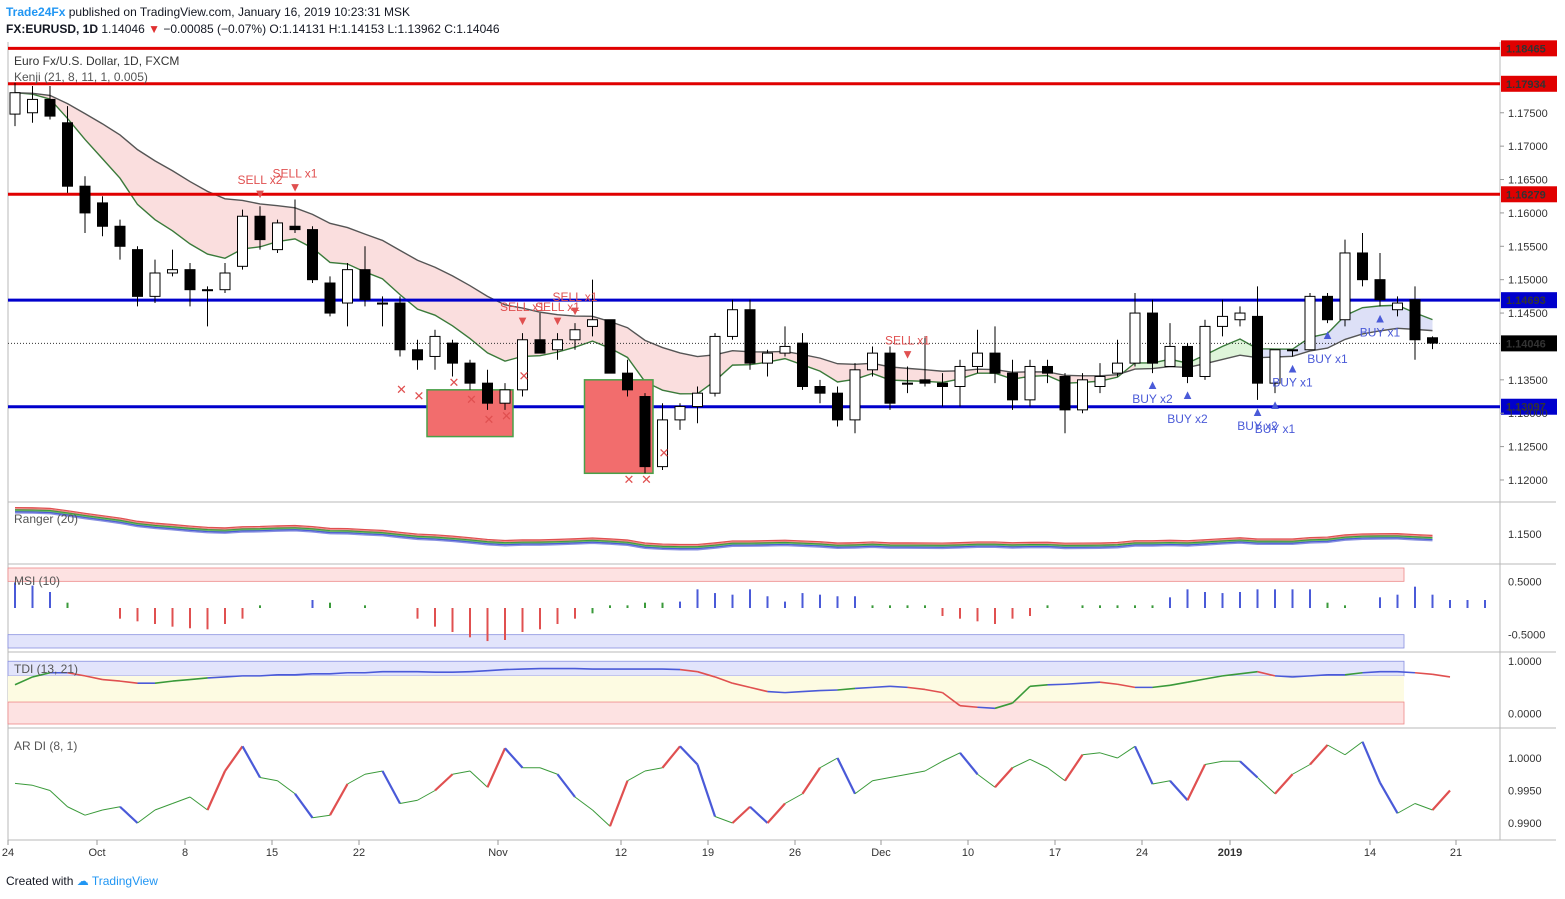 The height and width of the screenshot is (899, 1565). I want to click on last-price-tag, so click(1529, 343).